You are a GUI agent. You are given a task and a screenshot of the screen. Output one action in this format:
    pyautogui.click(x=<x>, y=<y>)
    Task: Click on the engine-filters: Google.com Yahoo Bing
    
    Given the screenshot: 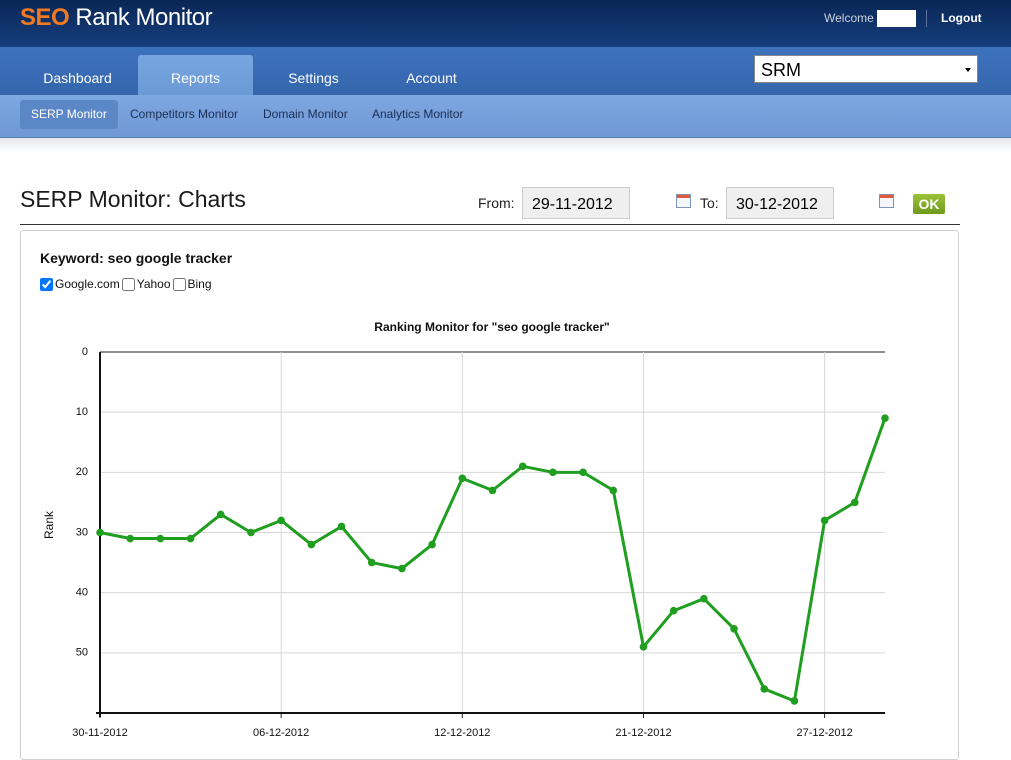 What is the action you would take?
    pyautogui.click(x=125, y=284)
    